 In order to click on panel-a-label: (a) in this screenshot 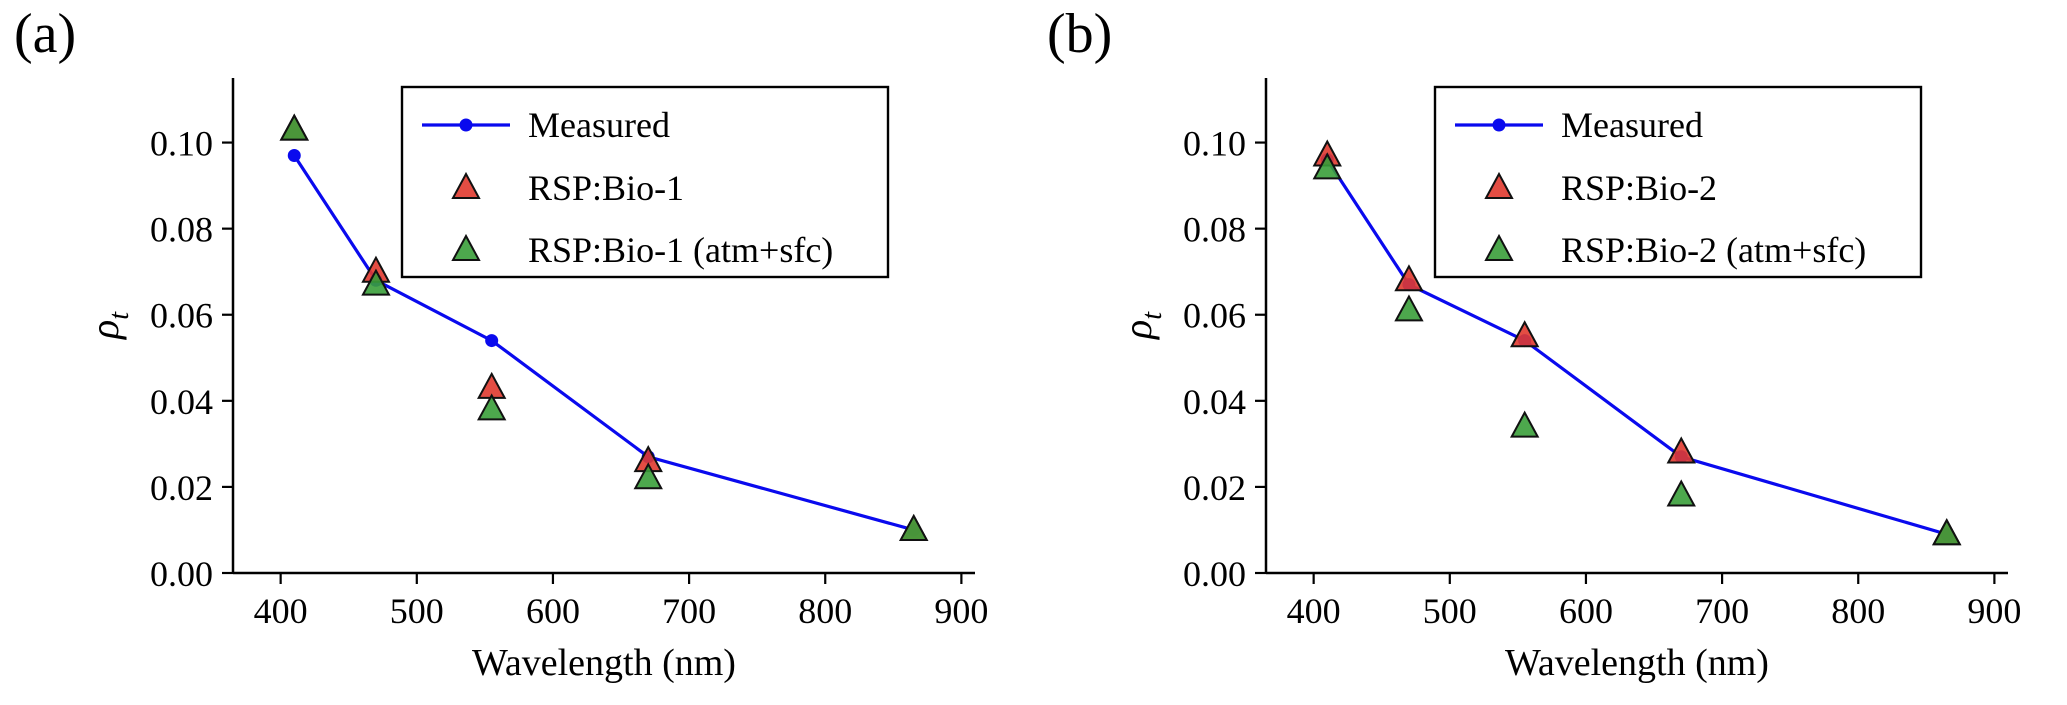, I will do `click(45, 34)`.